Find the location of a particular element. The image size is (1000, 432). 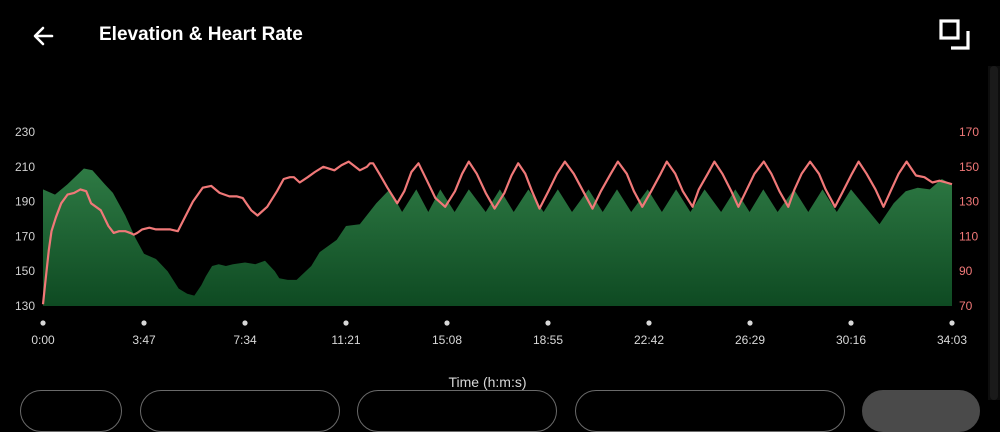

x-axis-tick-label: 15:08 is located at coordinates (447, 340).